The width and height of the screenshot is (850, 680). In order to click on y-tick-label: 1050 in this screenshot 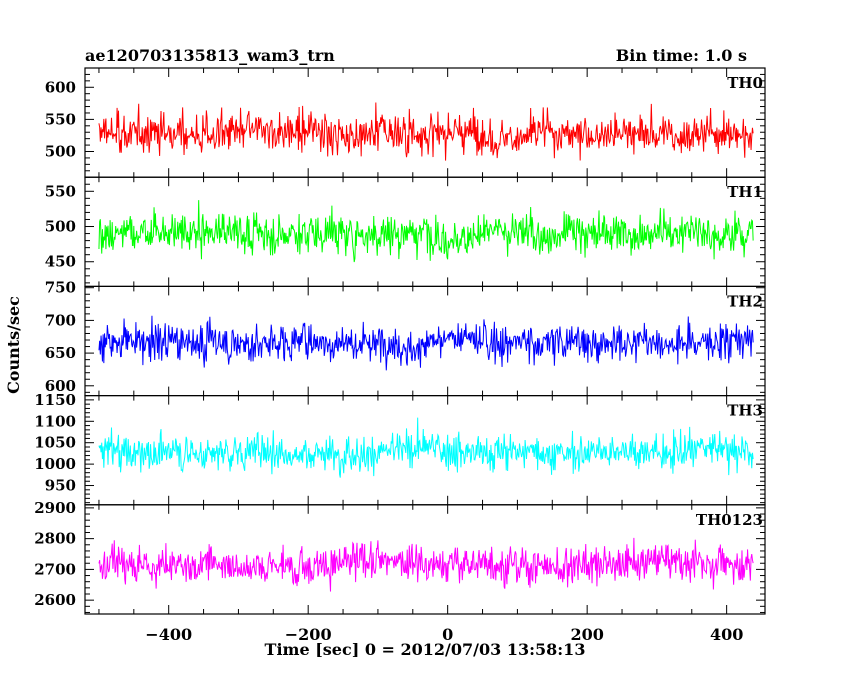, I will do `click(55, 443)`.